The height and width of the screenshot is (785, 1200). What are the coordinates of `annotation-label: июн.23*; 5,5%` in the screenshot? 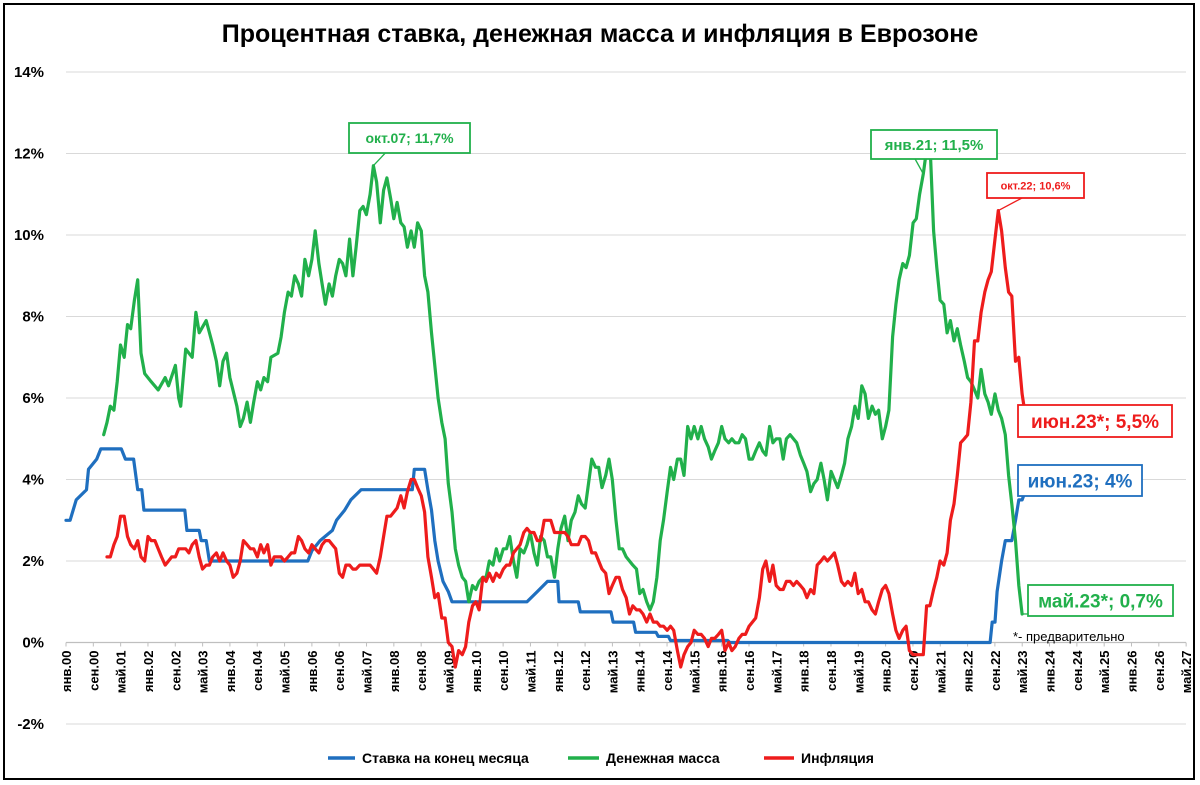 It's located at (1095, 422).